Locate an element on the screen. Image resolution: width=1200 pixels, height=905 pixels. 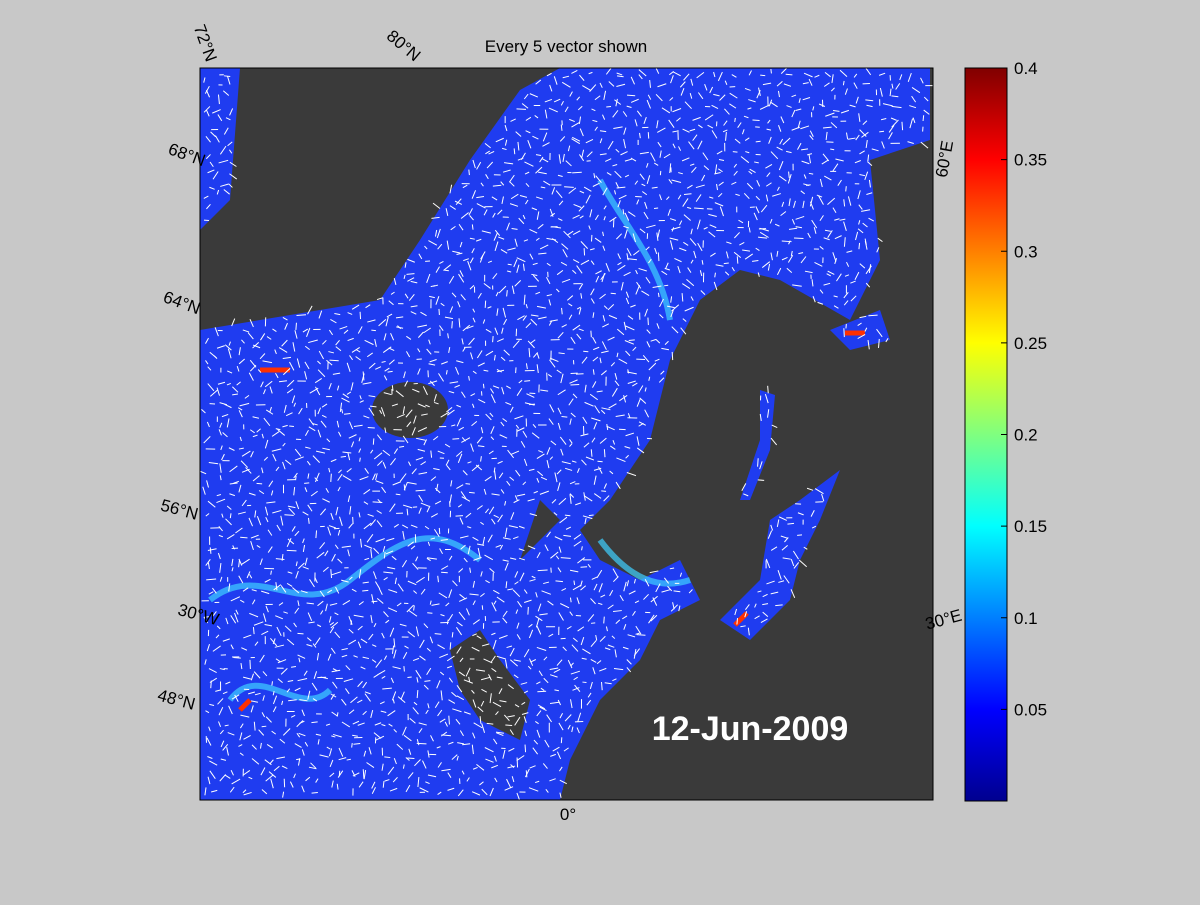
colorbar-tick-label: 0.25 is located at coordinates (1030, 343).